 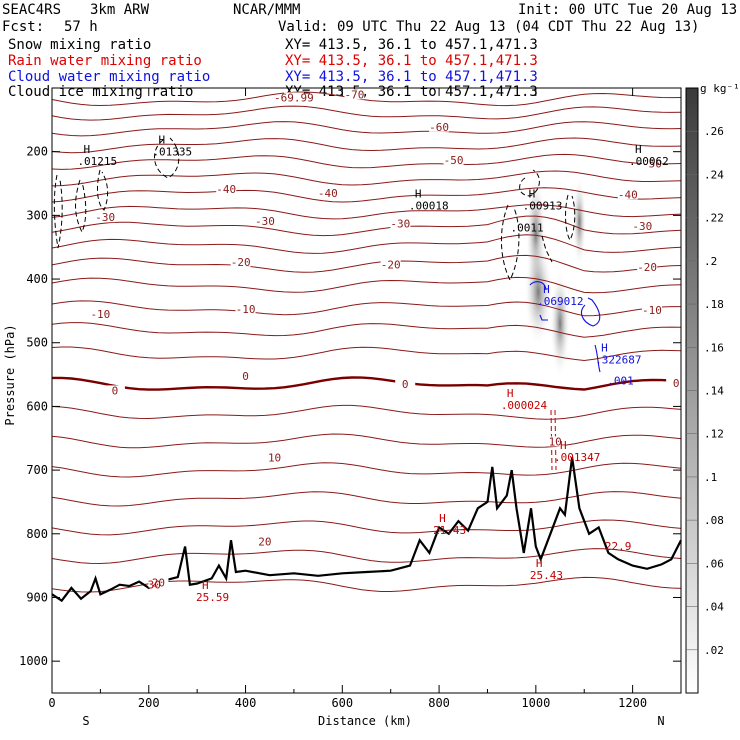 I want to click on y-tick-label: 500, so click(x=37, y=343).